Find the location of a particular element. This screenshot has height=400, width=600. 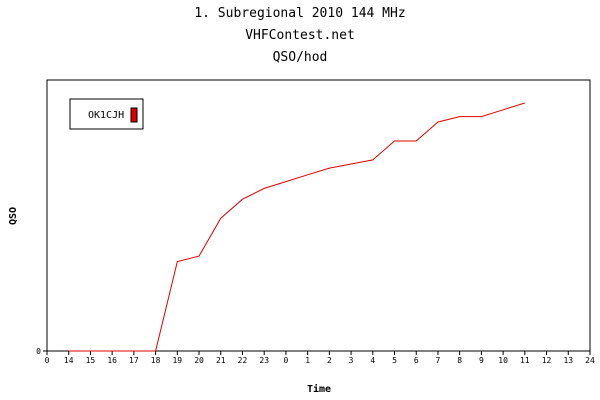

x-tick-label: 2 is located at coordinates (329, 360).